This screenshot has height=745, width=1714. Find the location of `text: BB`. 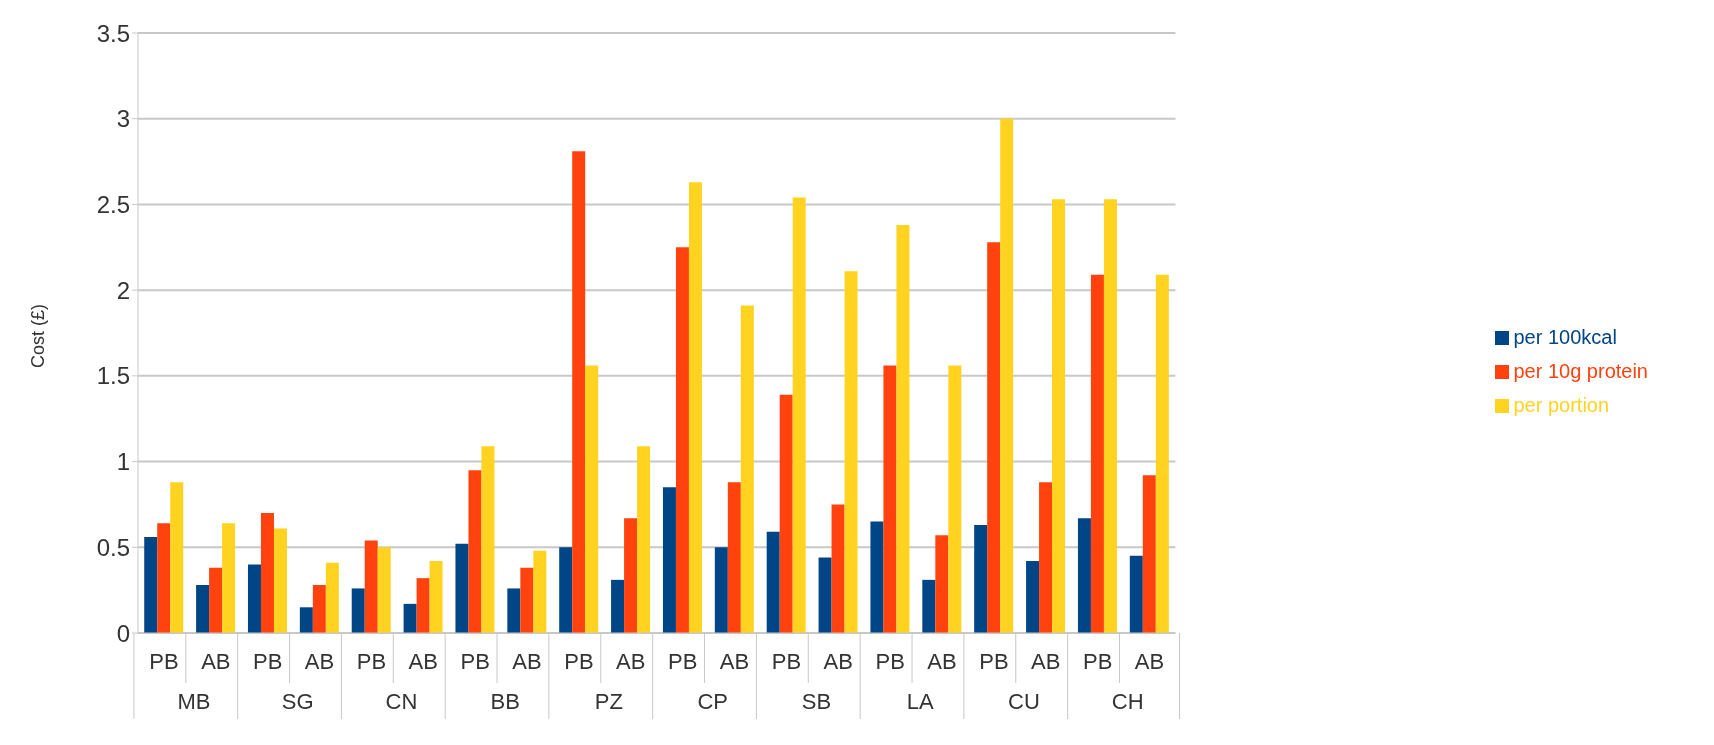

text: BB is located at coordinates (505, 701).